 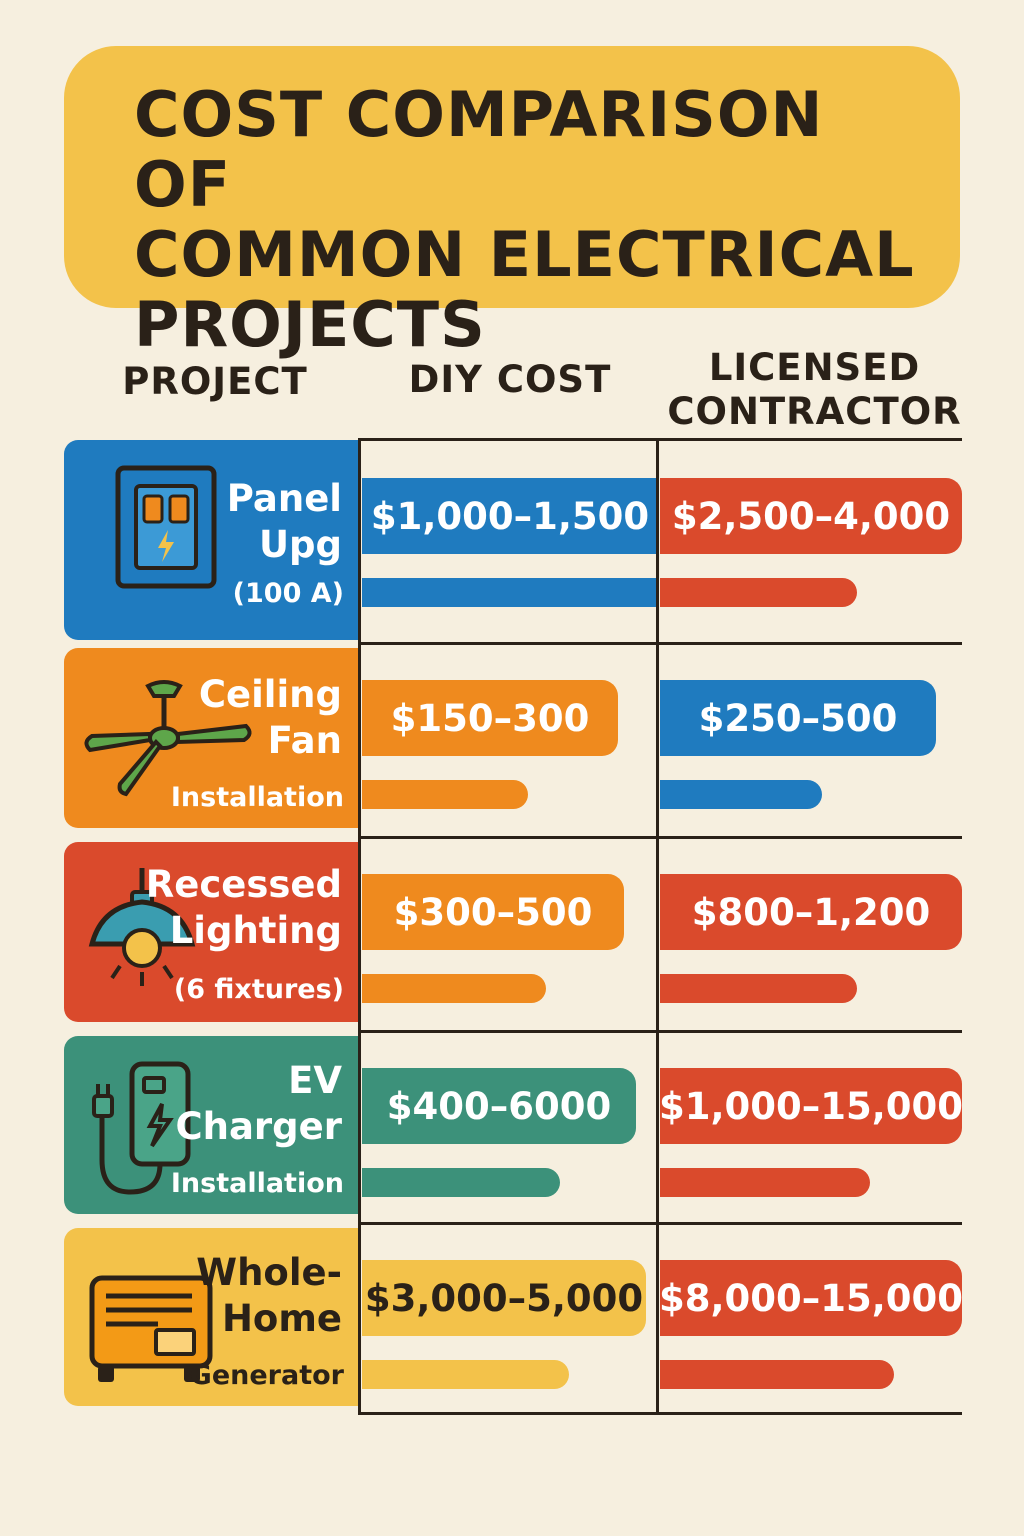 I want to click on contractor-cost-label: $1,000–15,000, so click(x=811, y=1106).